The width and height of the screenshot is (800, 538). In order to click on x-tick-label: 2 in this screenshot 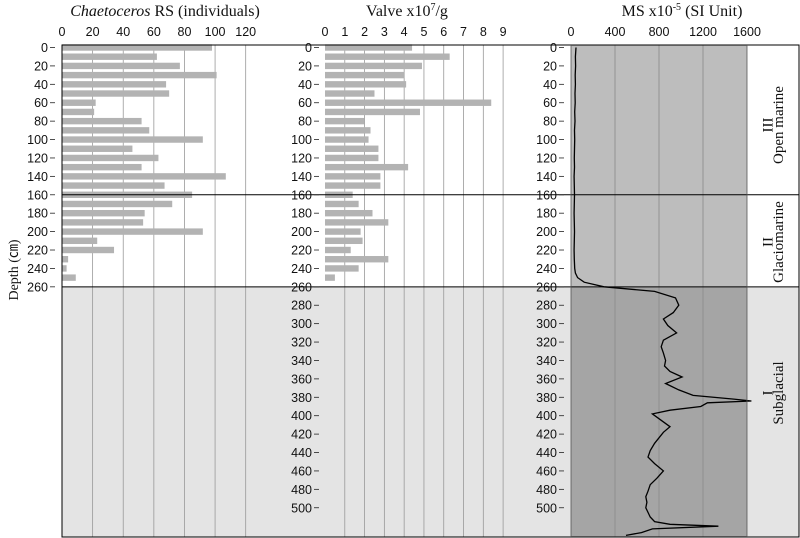, I will do `click(364, 32)`.